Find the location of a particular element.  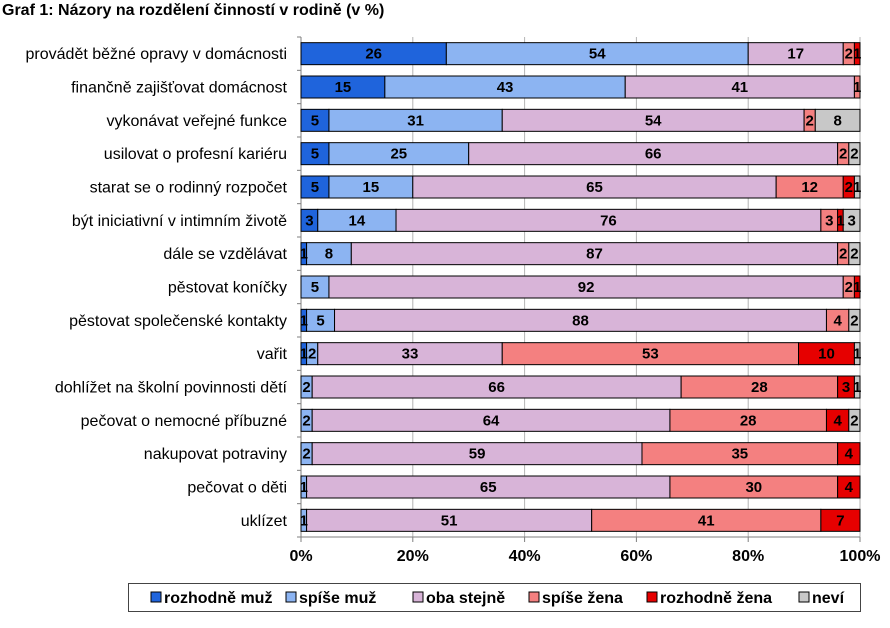

value-label: 53 is located at coordinates (650, 354).